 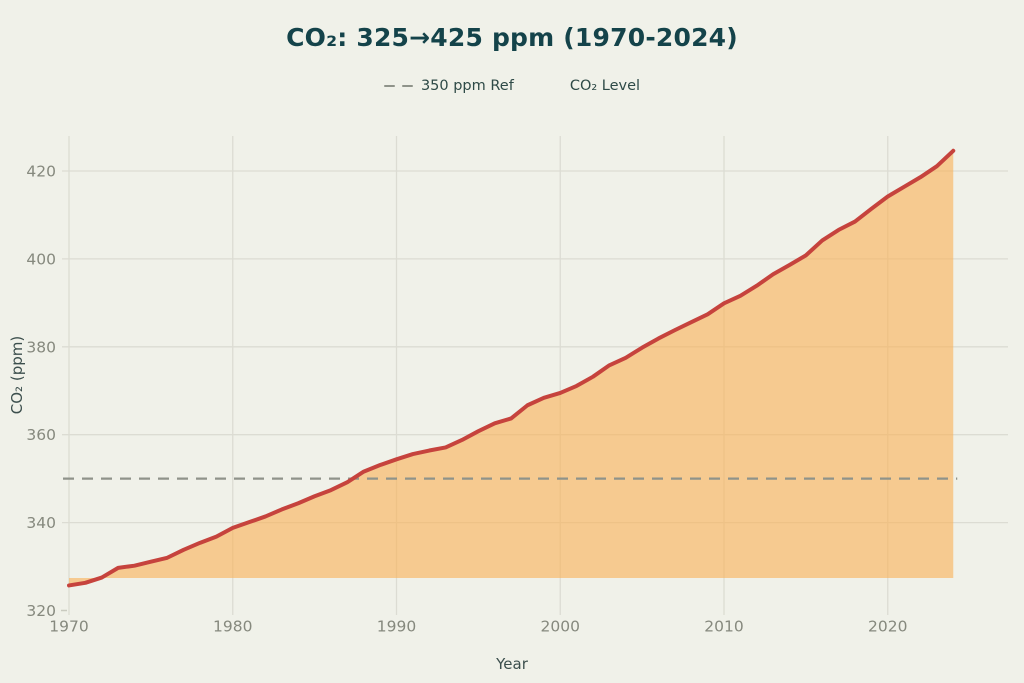 What do you see at coordinates (41, 172) in the screenshot?
I see `y-tick-label: 420` at bounding box center [41, 172].